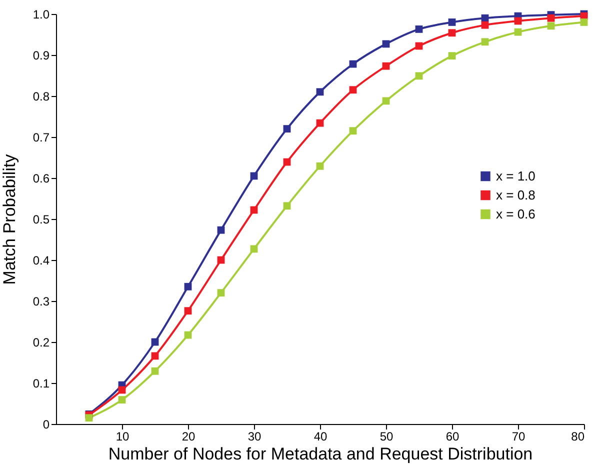 The height and width of the screenshot is (475, 613). What do you see at coordinates (516, 194) in the screenshot?
I see `legend-label: x = 0.8` at bounding box center [516, 194].